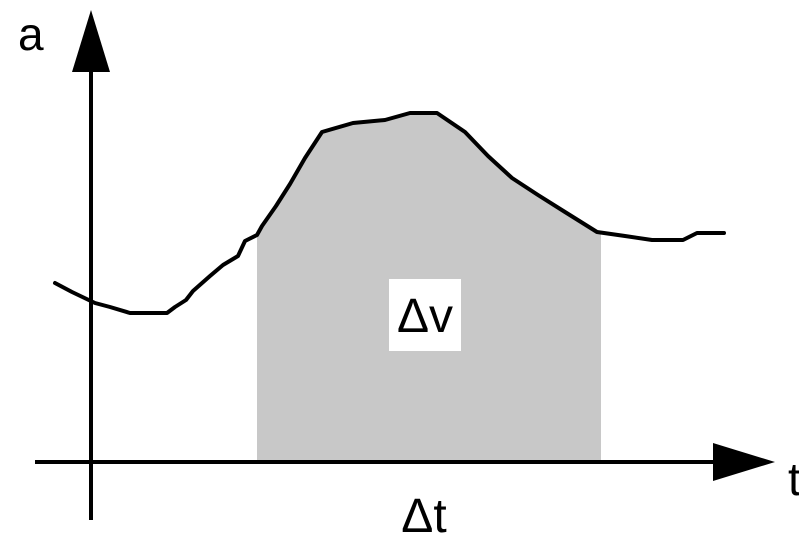 The height and width of the screenshot is (538, 799). What do you see at coordinates (423, 514) in the screenshot?
I see `interval-label: Δt` at bounding box center [423, 514].